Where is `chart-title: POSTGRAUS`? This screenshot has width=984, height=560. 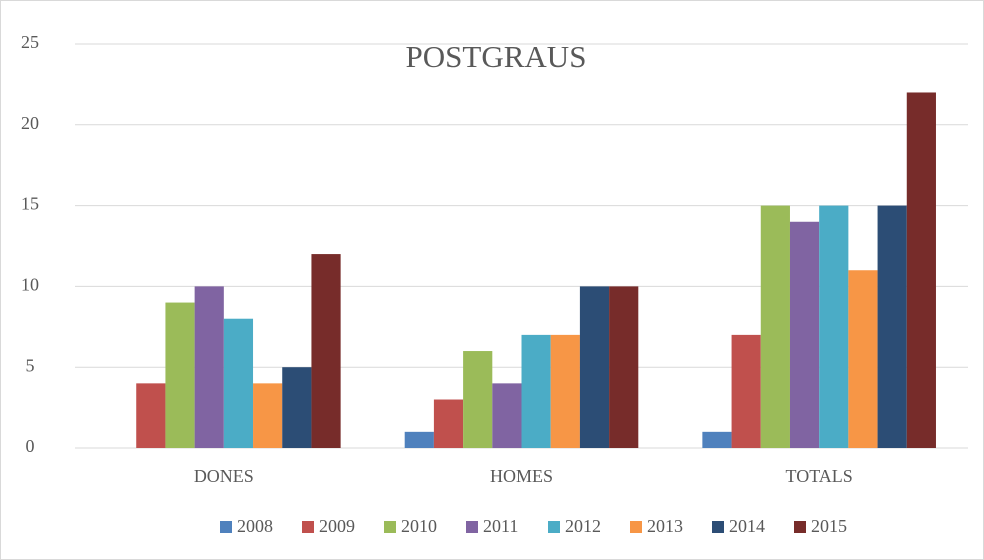 chart-title: POSTGRAUS is located at coordinates (496, 56).